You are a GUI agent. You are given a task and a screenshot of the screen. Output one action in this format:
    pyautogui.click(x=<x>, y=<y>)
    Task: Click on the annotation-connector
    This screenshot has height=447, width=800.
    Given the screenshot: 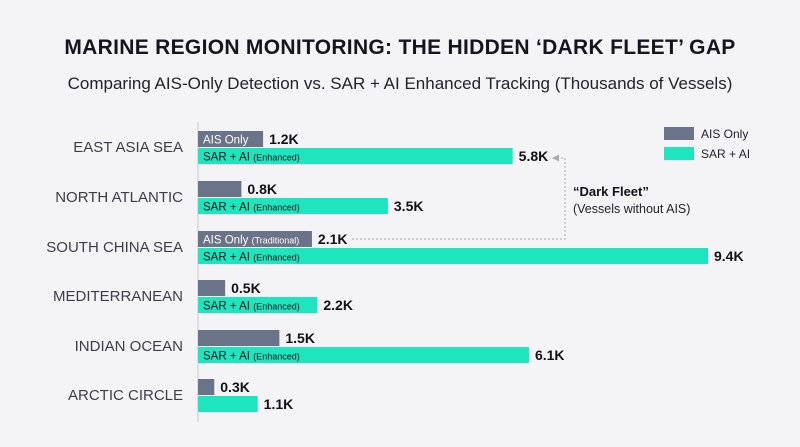 What is the action you would take?
    pyautogui.click(x=459, y=198)
    